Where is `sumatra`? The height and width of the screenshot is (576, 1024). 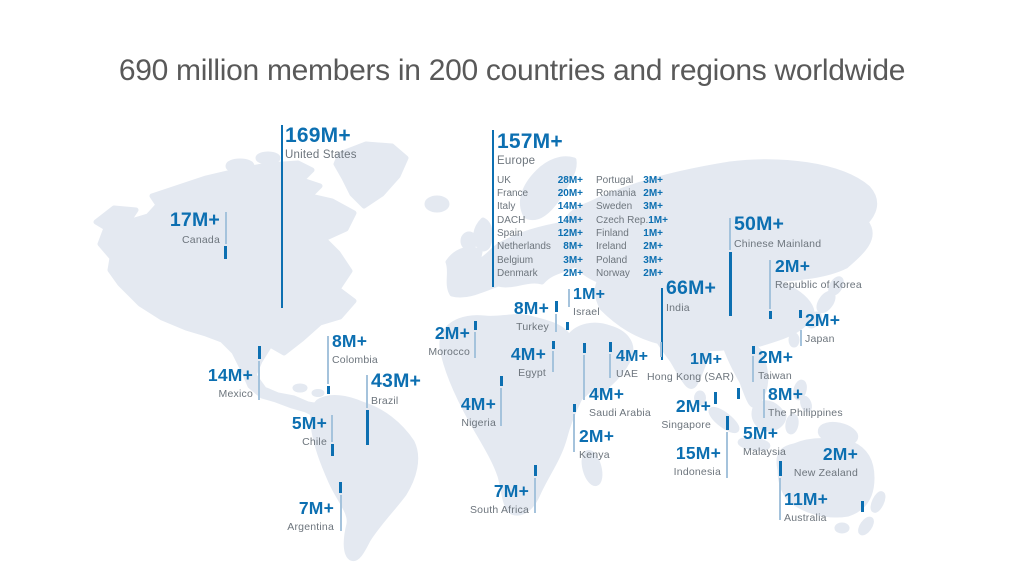 sumatra is located at coordinates (724, 420).